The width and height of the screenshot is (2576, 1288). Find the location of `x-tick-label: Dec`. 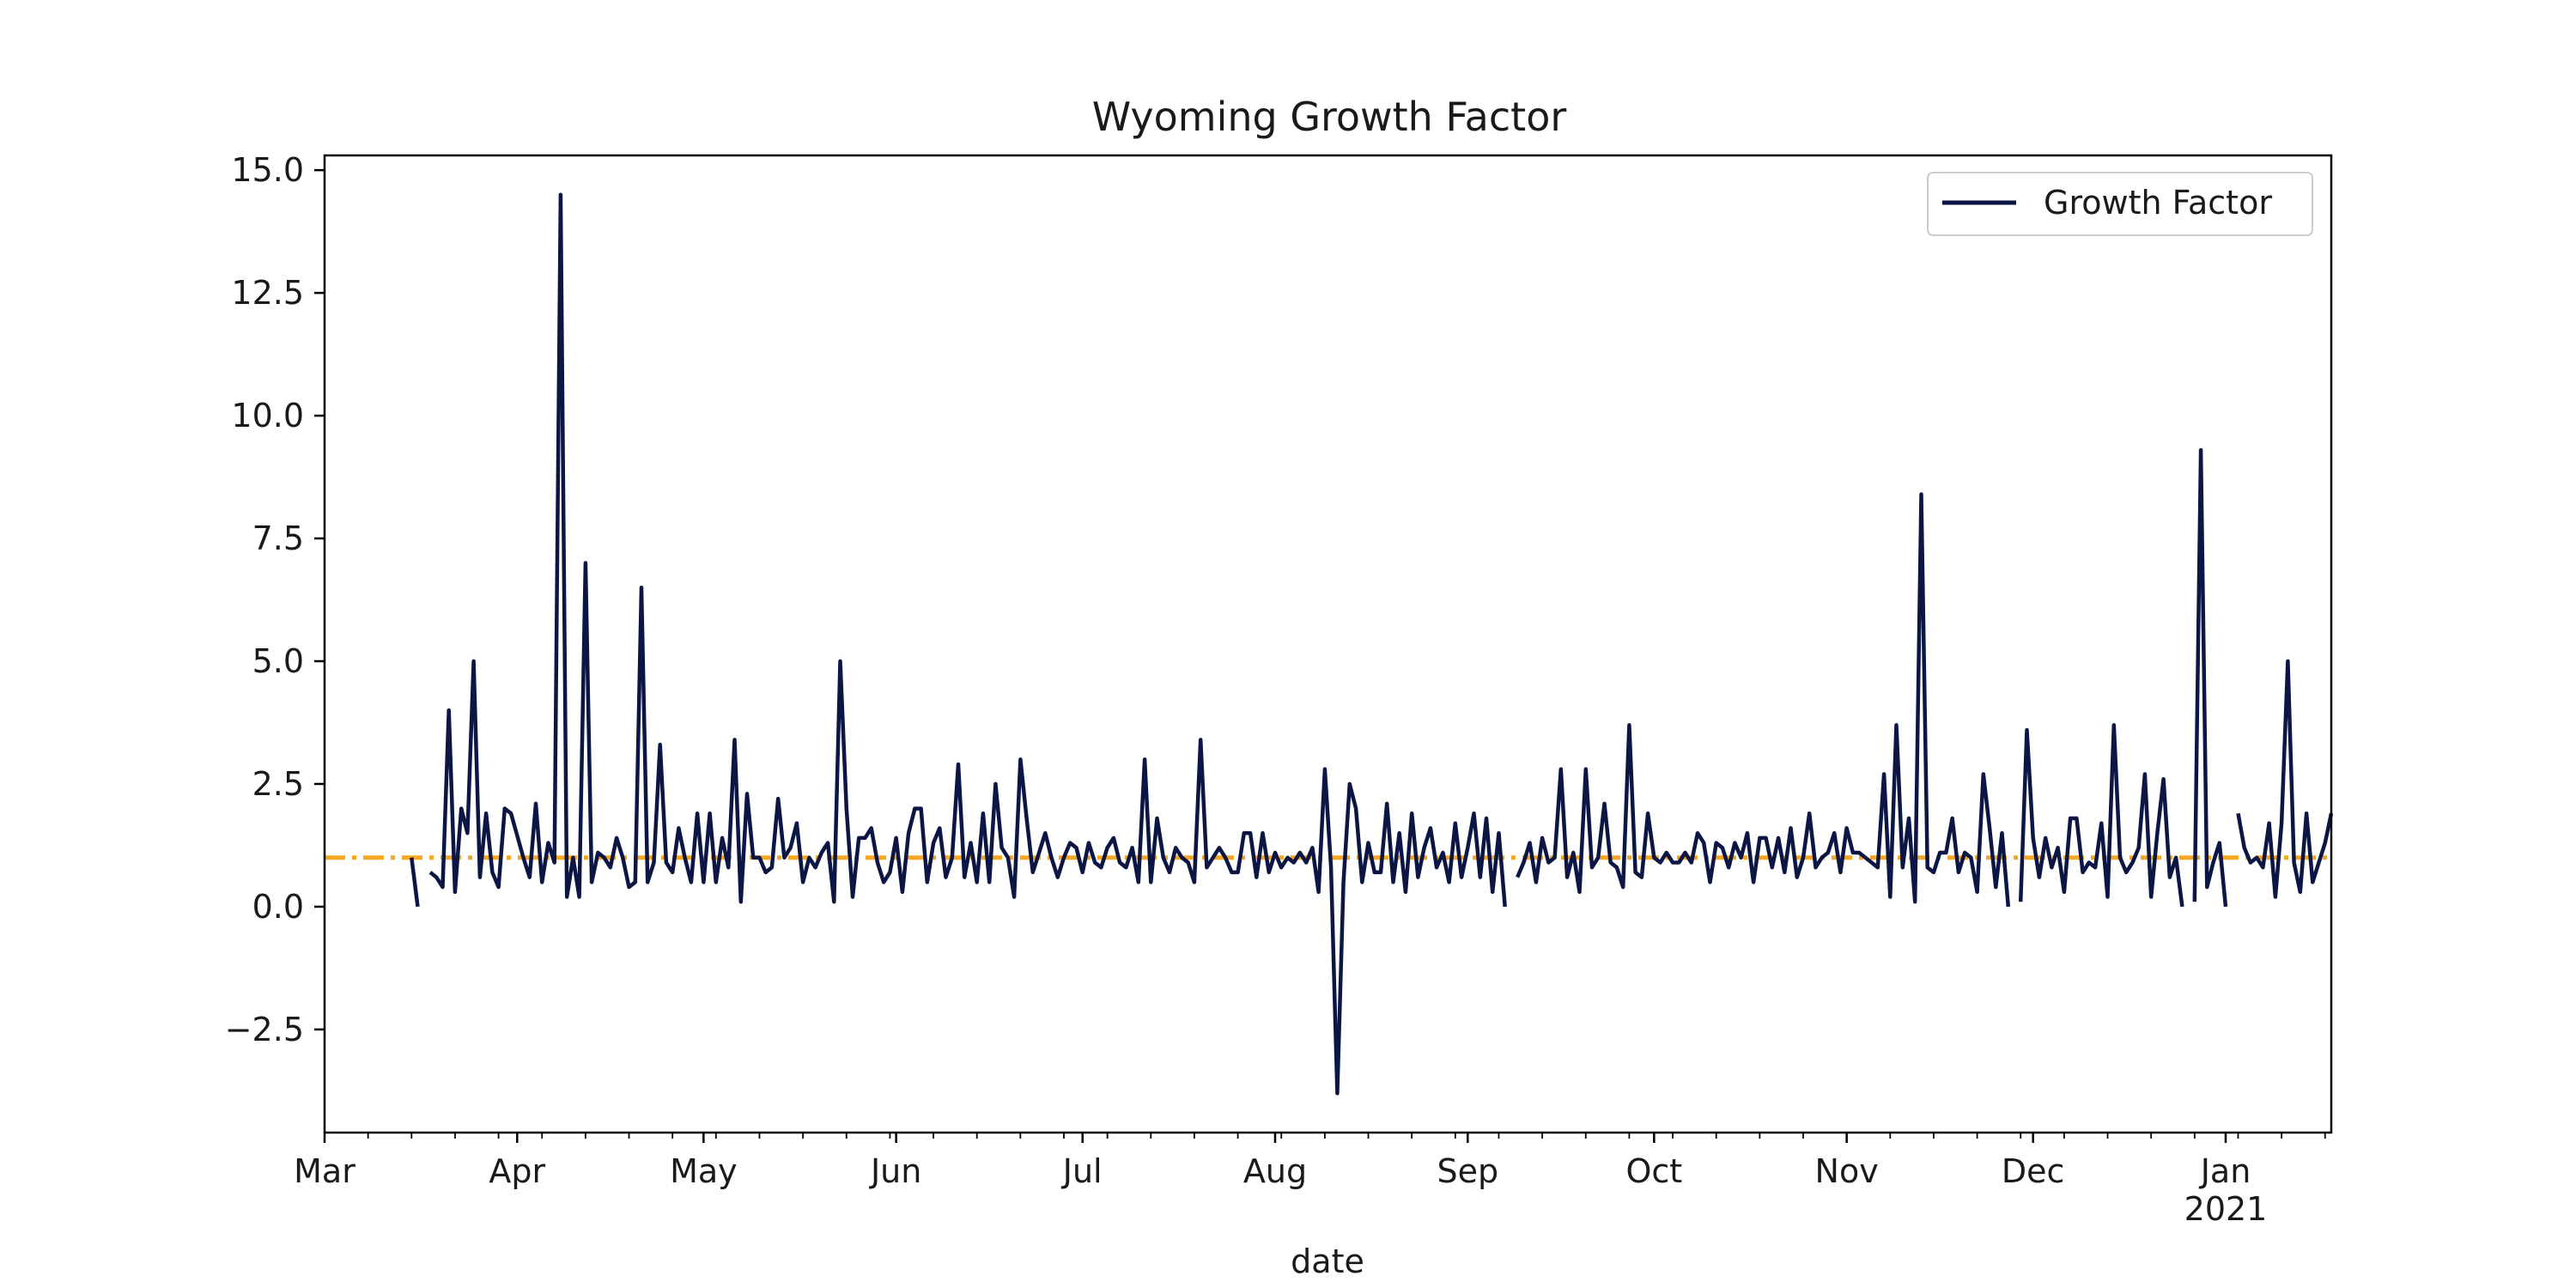

x-tick-label: Dec is located at coordinates (2033, 1171).